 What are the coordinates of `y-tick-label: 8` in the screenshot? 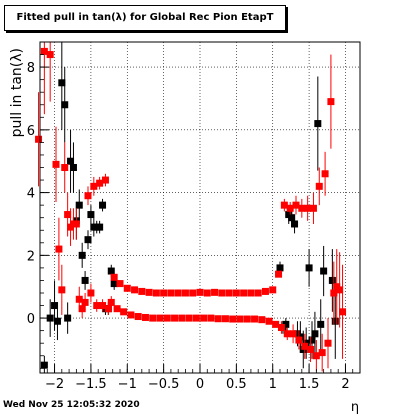 It's located at (31, 68).